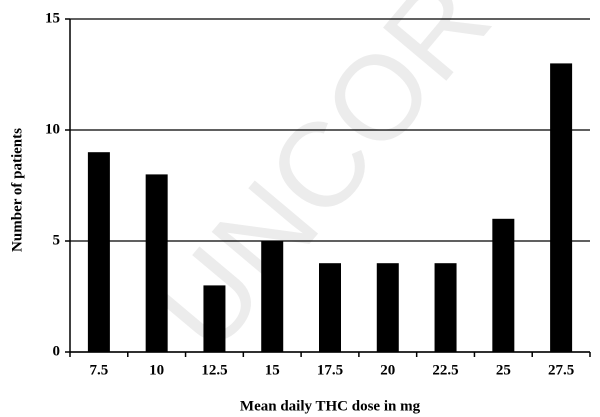 The image size is (600, 417). Describe the element at coordinates (156, 370) in the screenshot. I see `x-tick-label: 10` at that location.